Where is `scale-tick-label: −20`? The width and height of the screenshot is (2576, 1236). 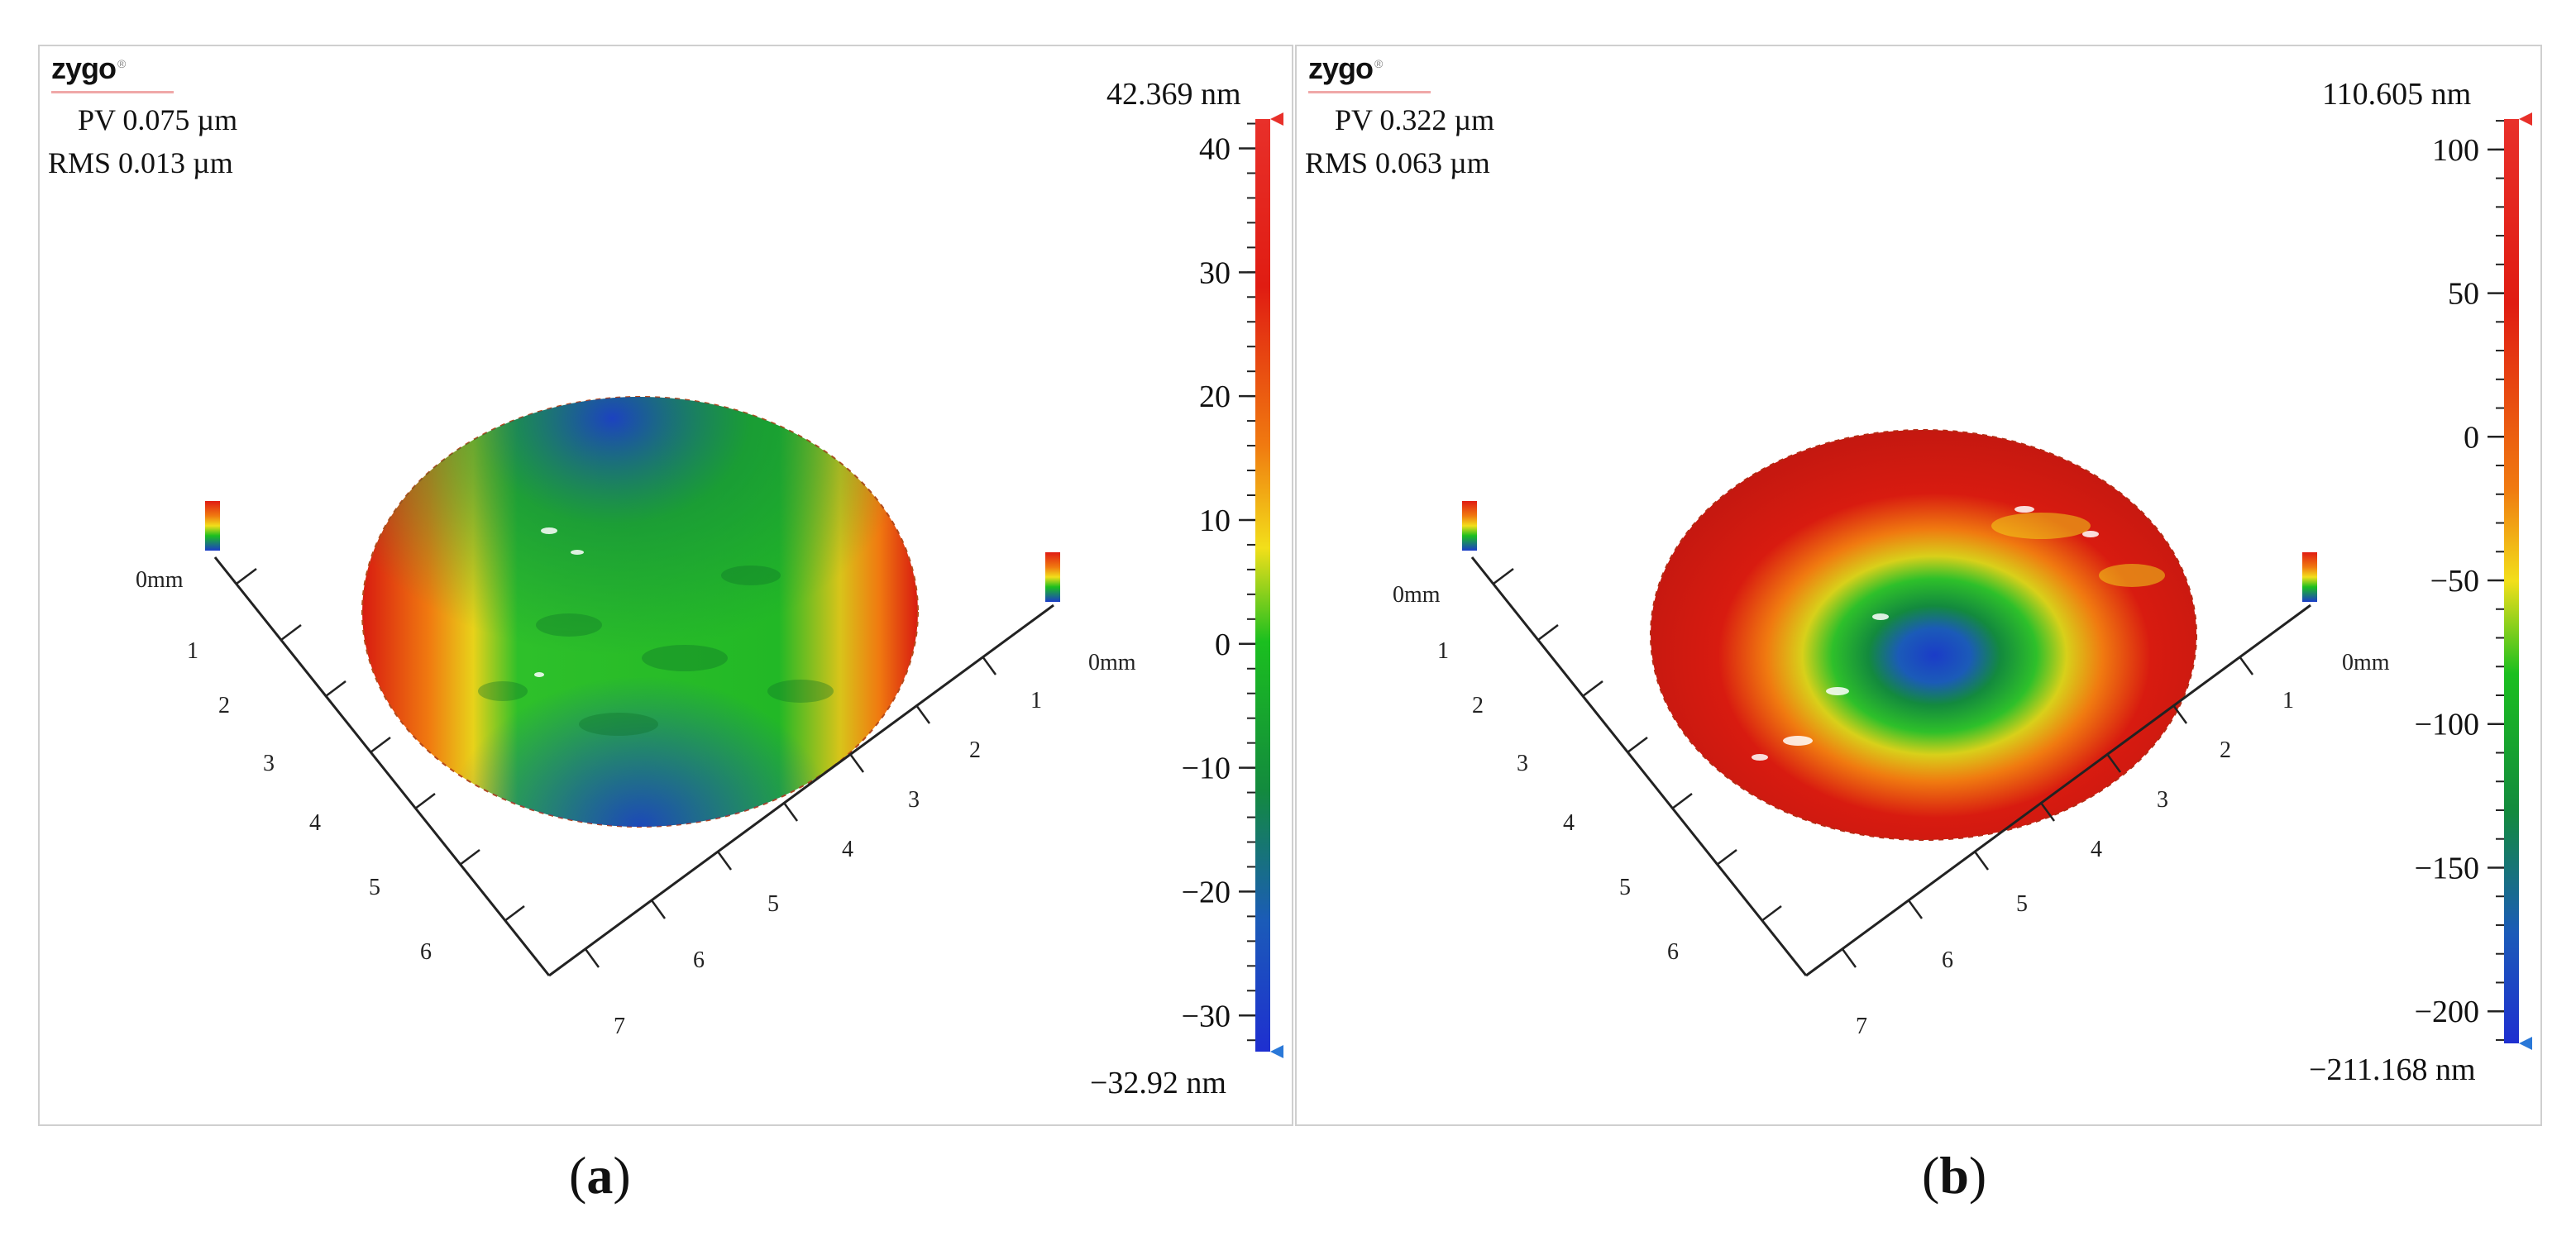 scale-tick-label: −20 is located at coordinates (1206, 892).